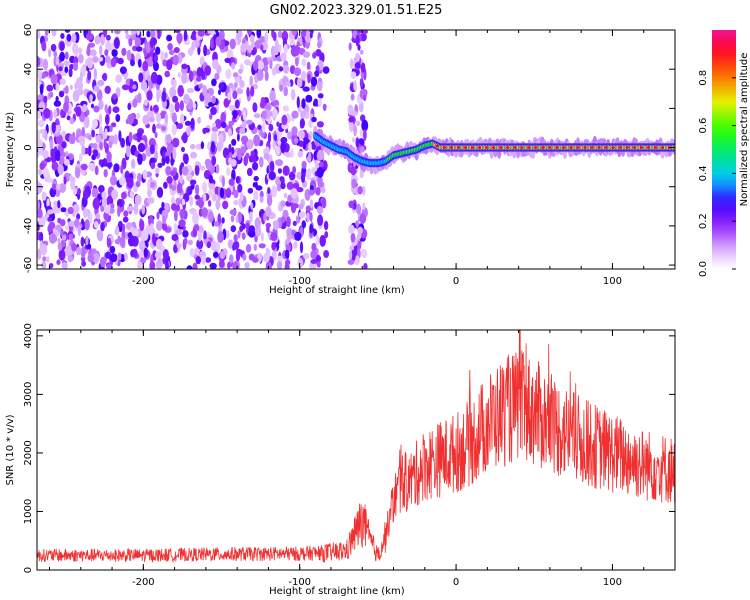 The image size is (750, 600). What do you see at coordinates (28, 335) in the screenshot?
I see `snr-ytick-label: 4000` at bounding box center [28, 335].